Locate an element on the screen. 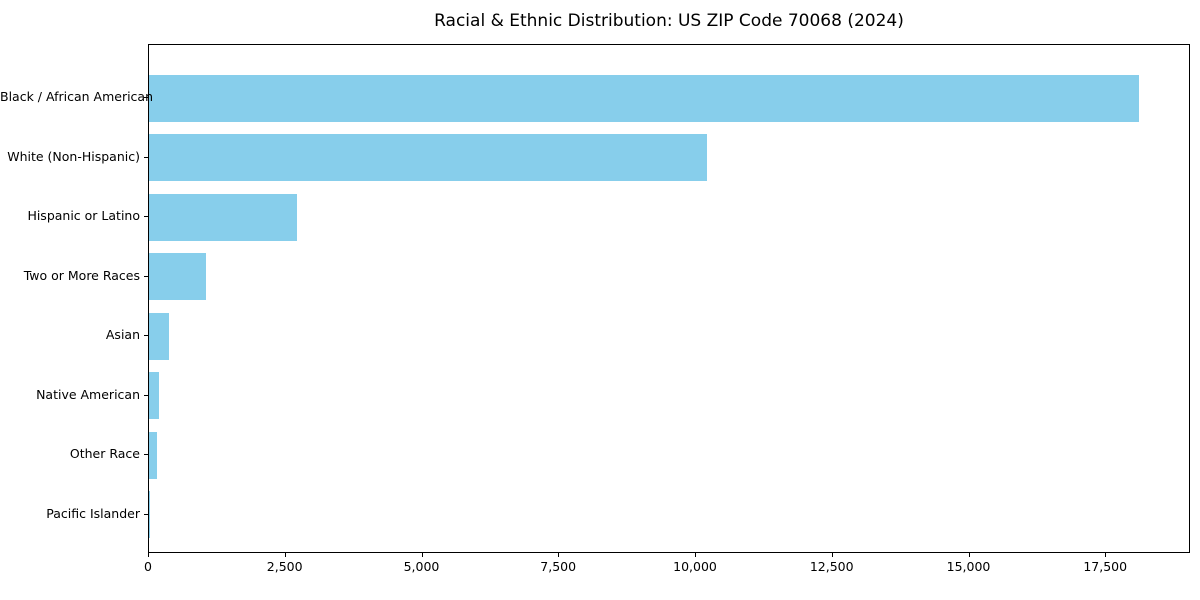 The height and width of the screenshot is (600, 1200). x-axis-tick-label: 0 is located at coordinates (148, 566).